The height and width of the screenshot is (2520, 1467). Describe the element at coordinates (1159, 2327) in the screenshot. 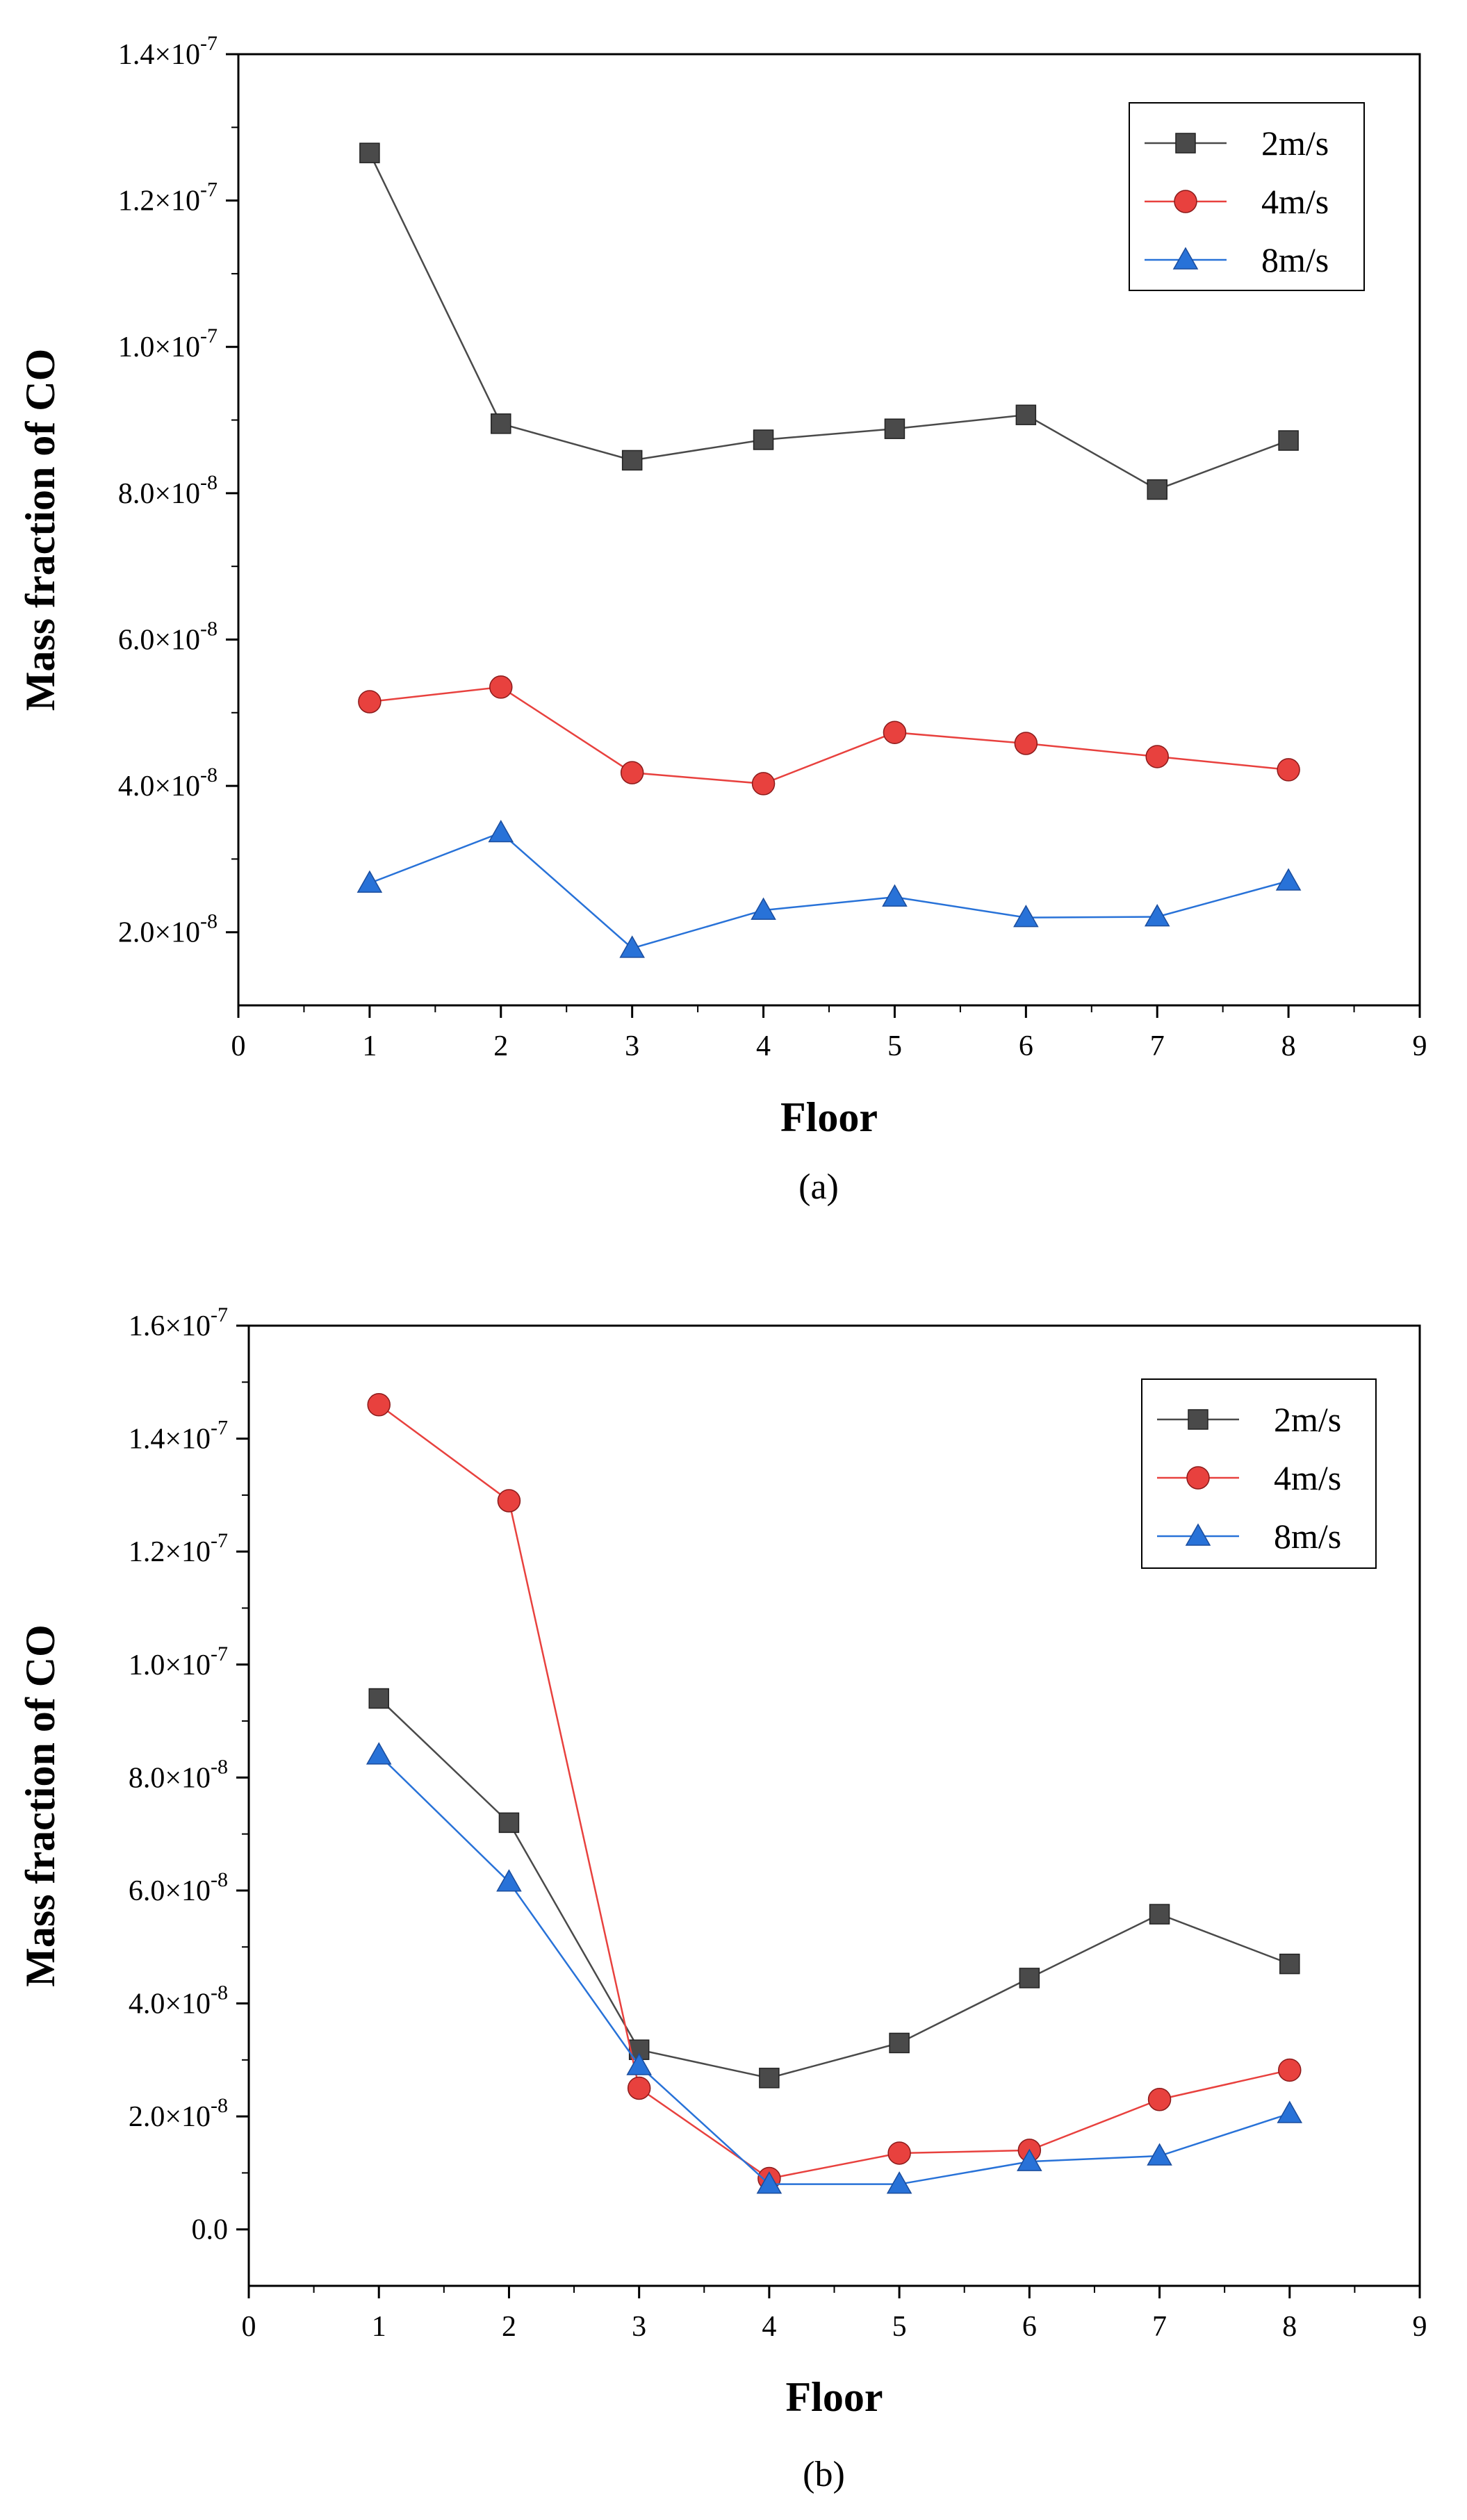

I see `x-tick-label: 7` at that location.